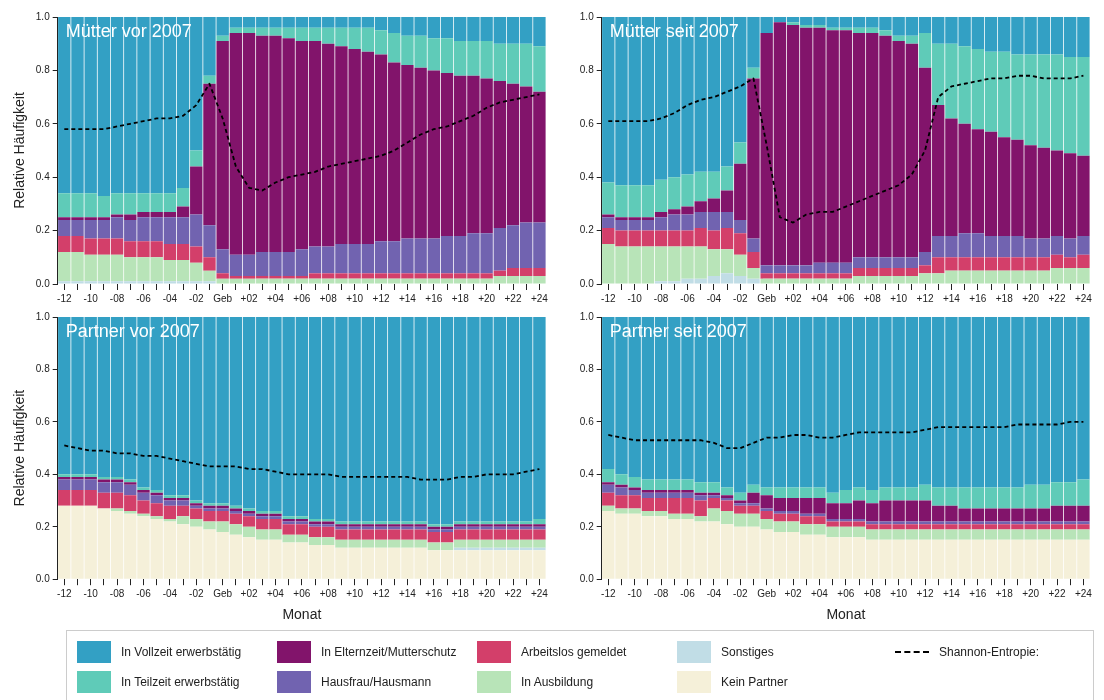 The width and height of the screenshot is (1104, 700). What do you see at coordinates (989, 652) in the screenshot?
I see `legend-label: Shannon-Entropie:` at bounding box center [989, 652].